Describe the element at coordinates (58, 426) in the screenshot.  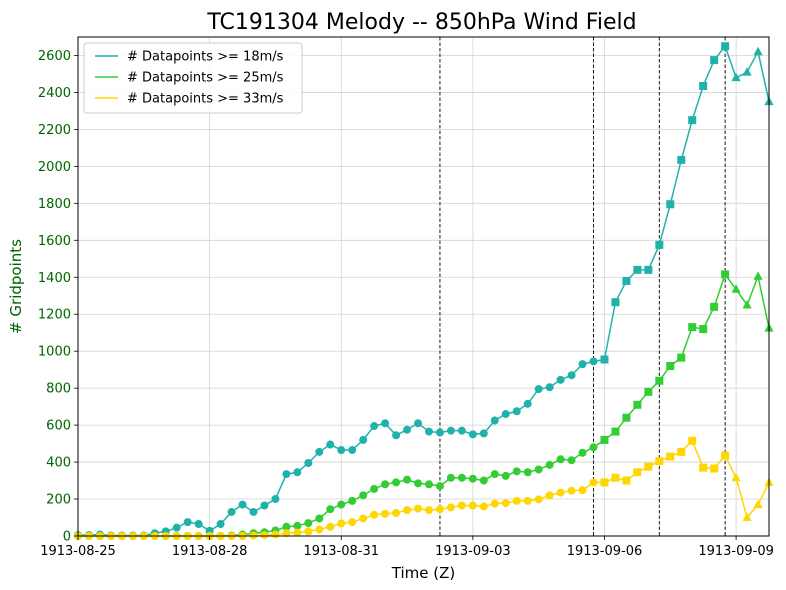
I see `y-tick-label: 600` at that location.